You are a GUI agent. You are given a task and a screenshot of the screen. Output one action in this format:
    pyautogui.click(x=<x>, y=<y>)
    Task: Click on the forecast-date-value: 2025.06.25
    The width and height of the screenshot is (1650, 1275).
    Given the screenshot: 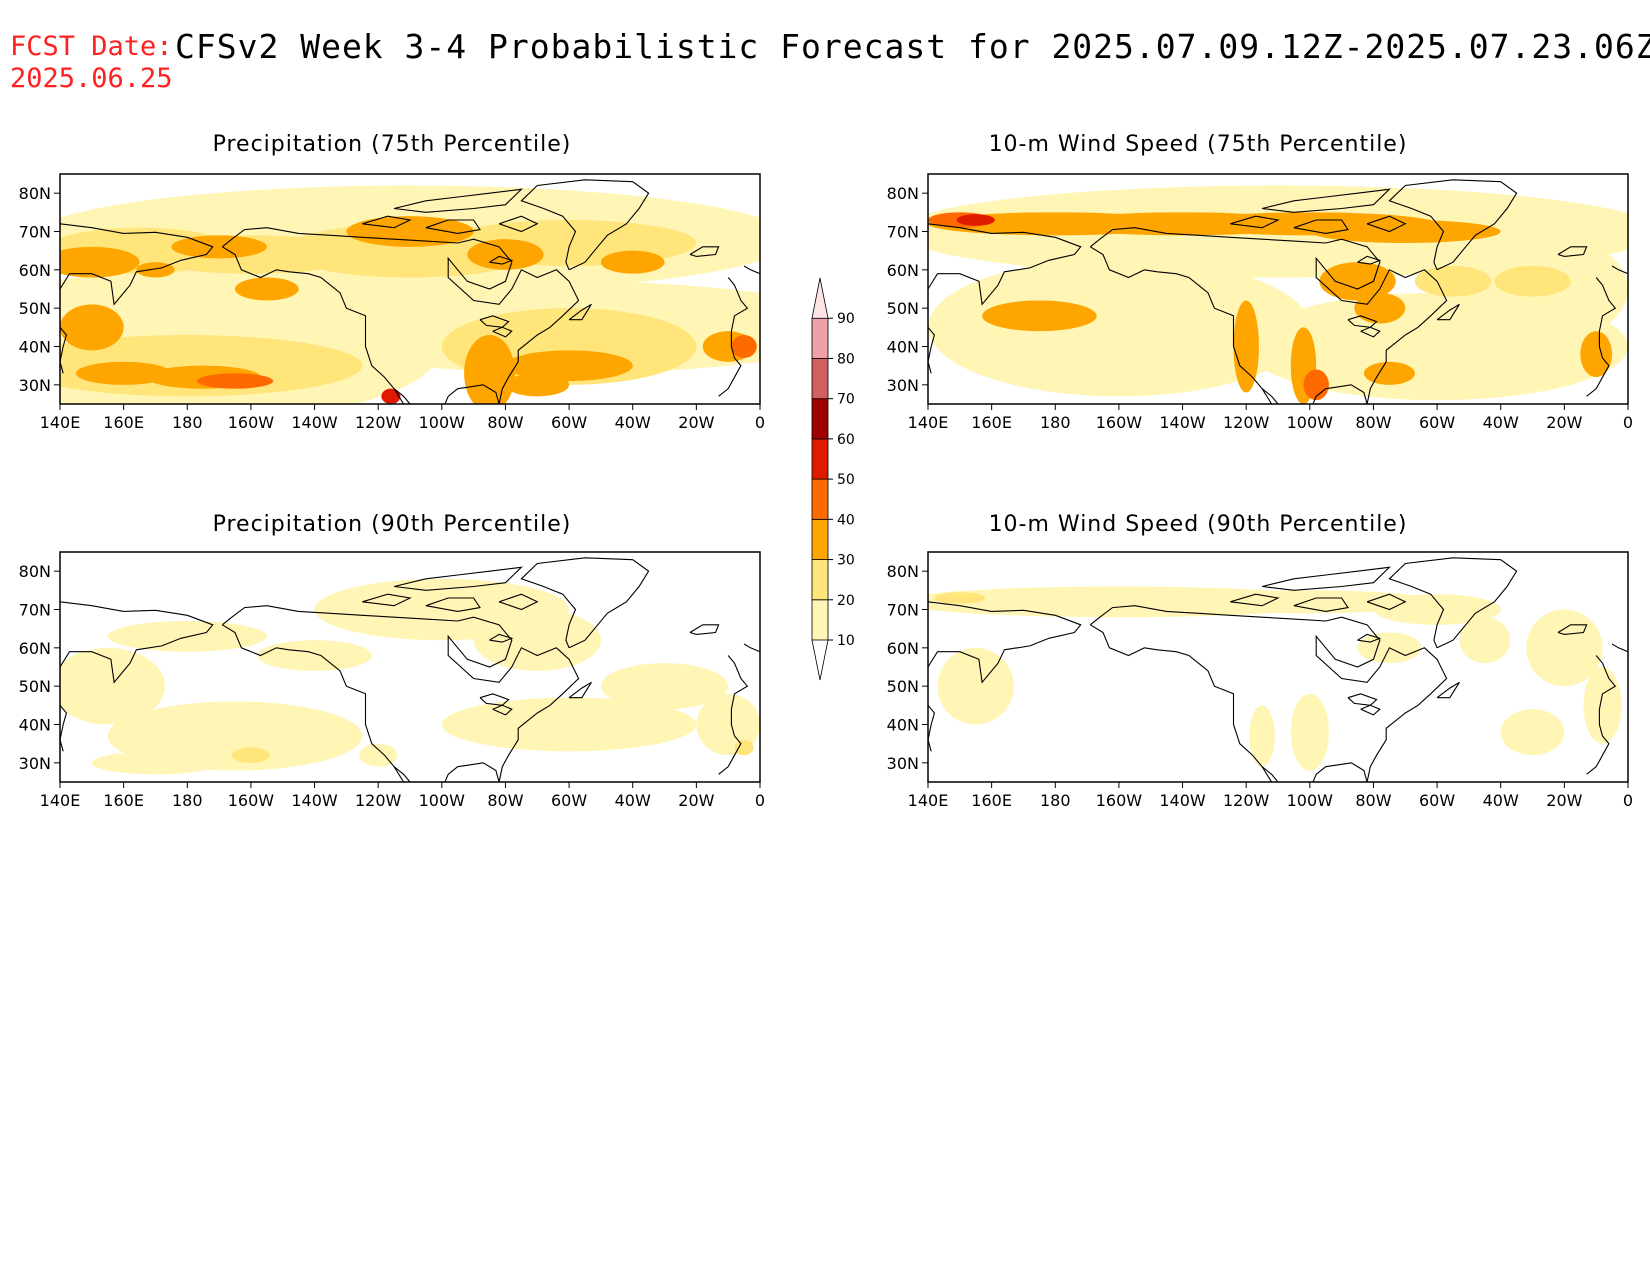 What is the action you would take?
    pyautogui.click(x=91, y=78)
    